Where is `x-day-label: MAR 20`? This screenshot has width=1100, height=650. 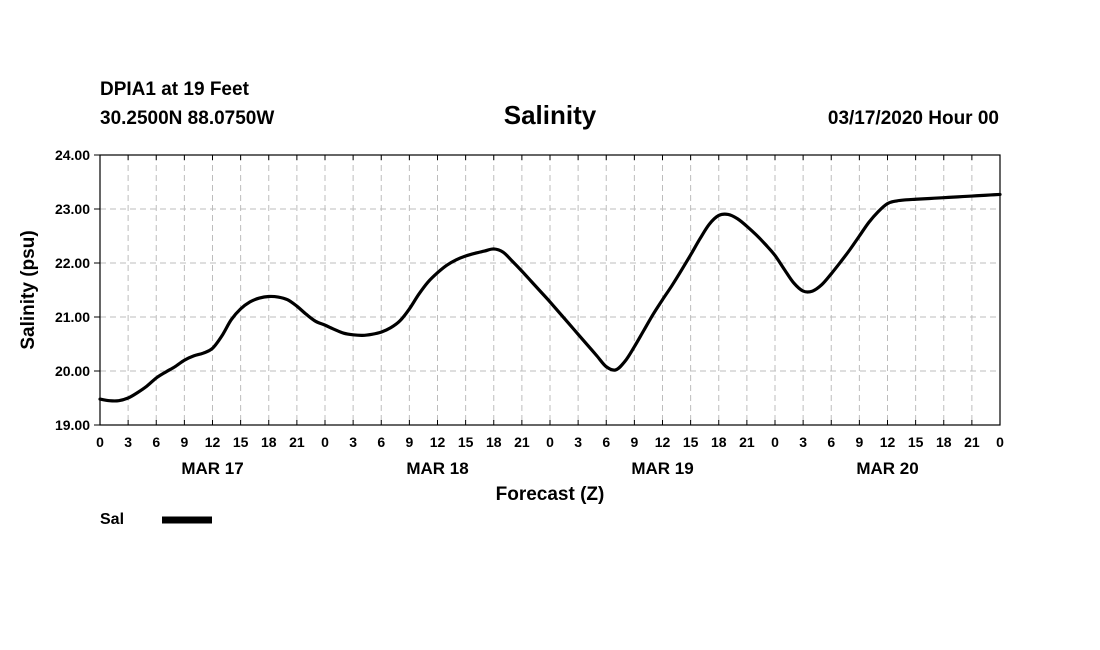 x-day-label: MAR 20 is located at coordinates (887, 468).